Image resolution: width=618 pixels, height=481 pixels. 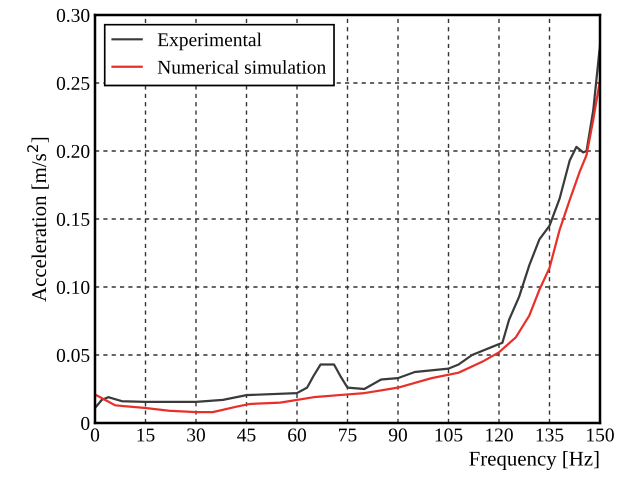 What do you see at coordinates (242, 67) in the screenshot?
I see `legend-label: Numerical simulation` at bounding box center [242, 67].